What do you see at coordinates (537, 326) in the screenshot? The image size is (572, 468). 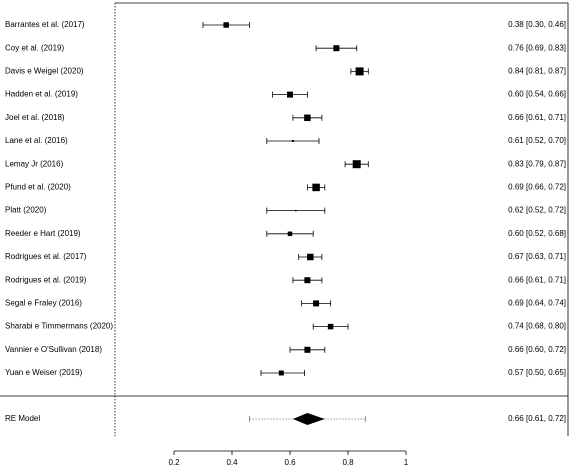 I see `value-label: 0.74 [0.68, 0.80]` at bounding box center [537, 326].